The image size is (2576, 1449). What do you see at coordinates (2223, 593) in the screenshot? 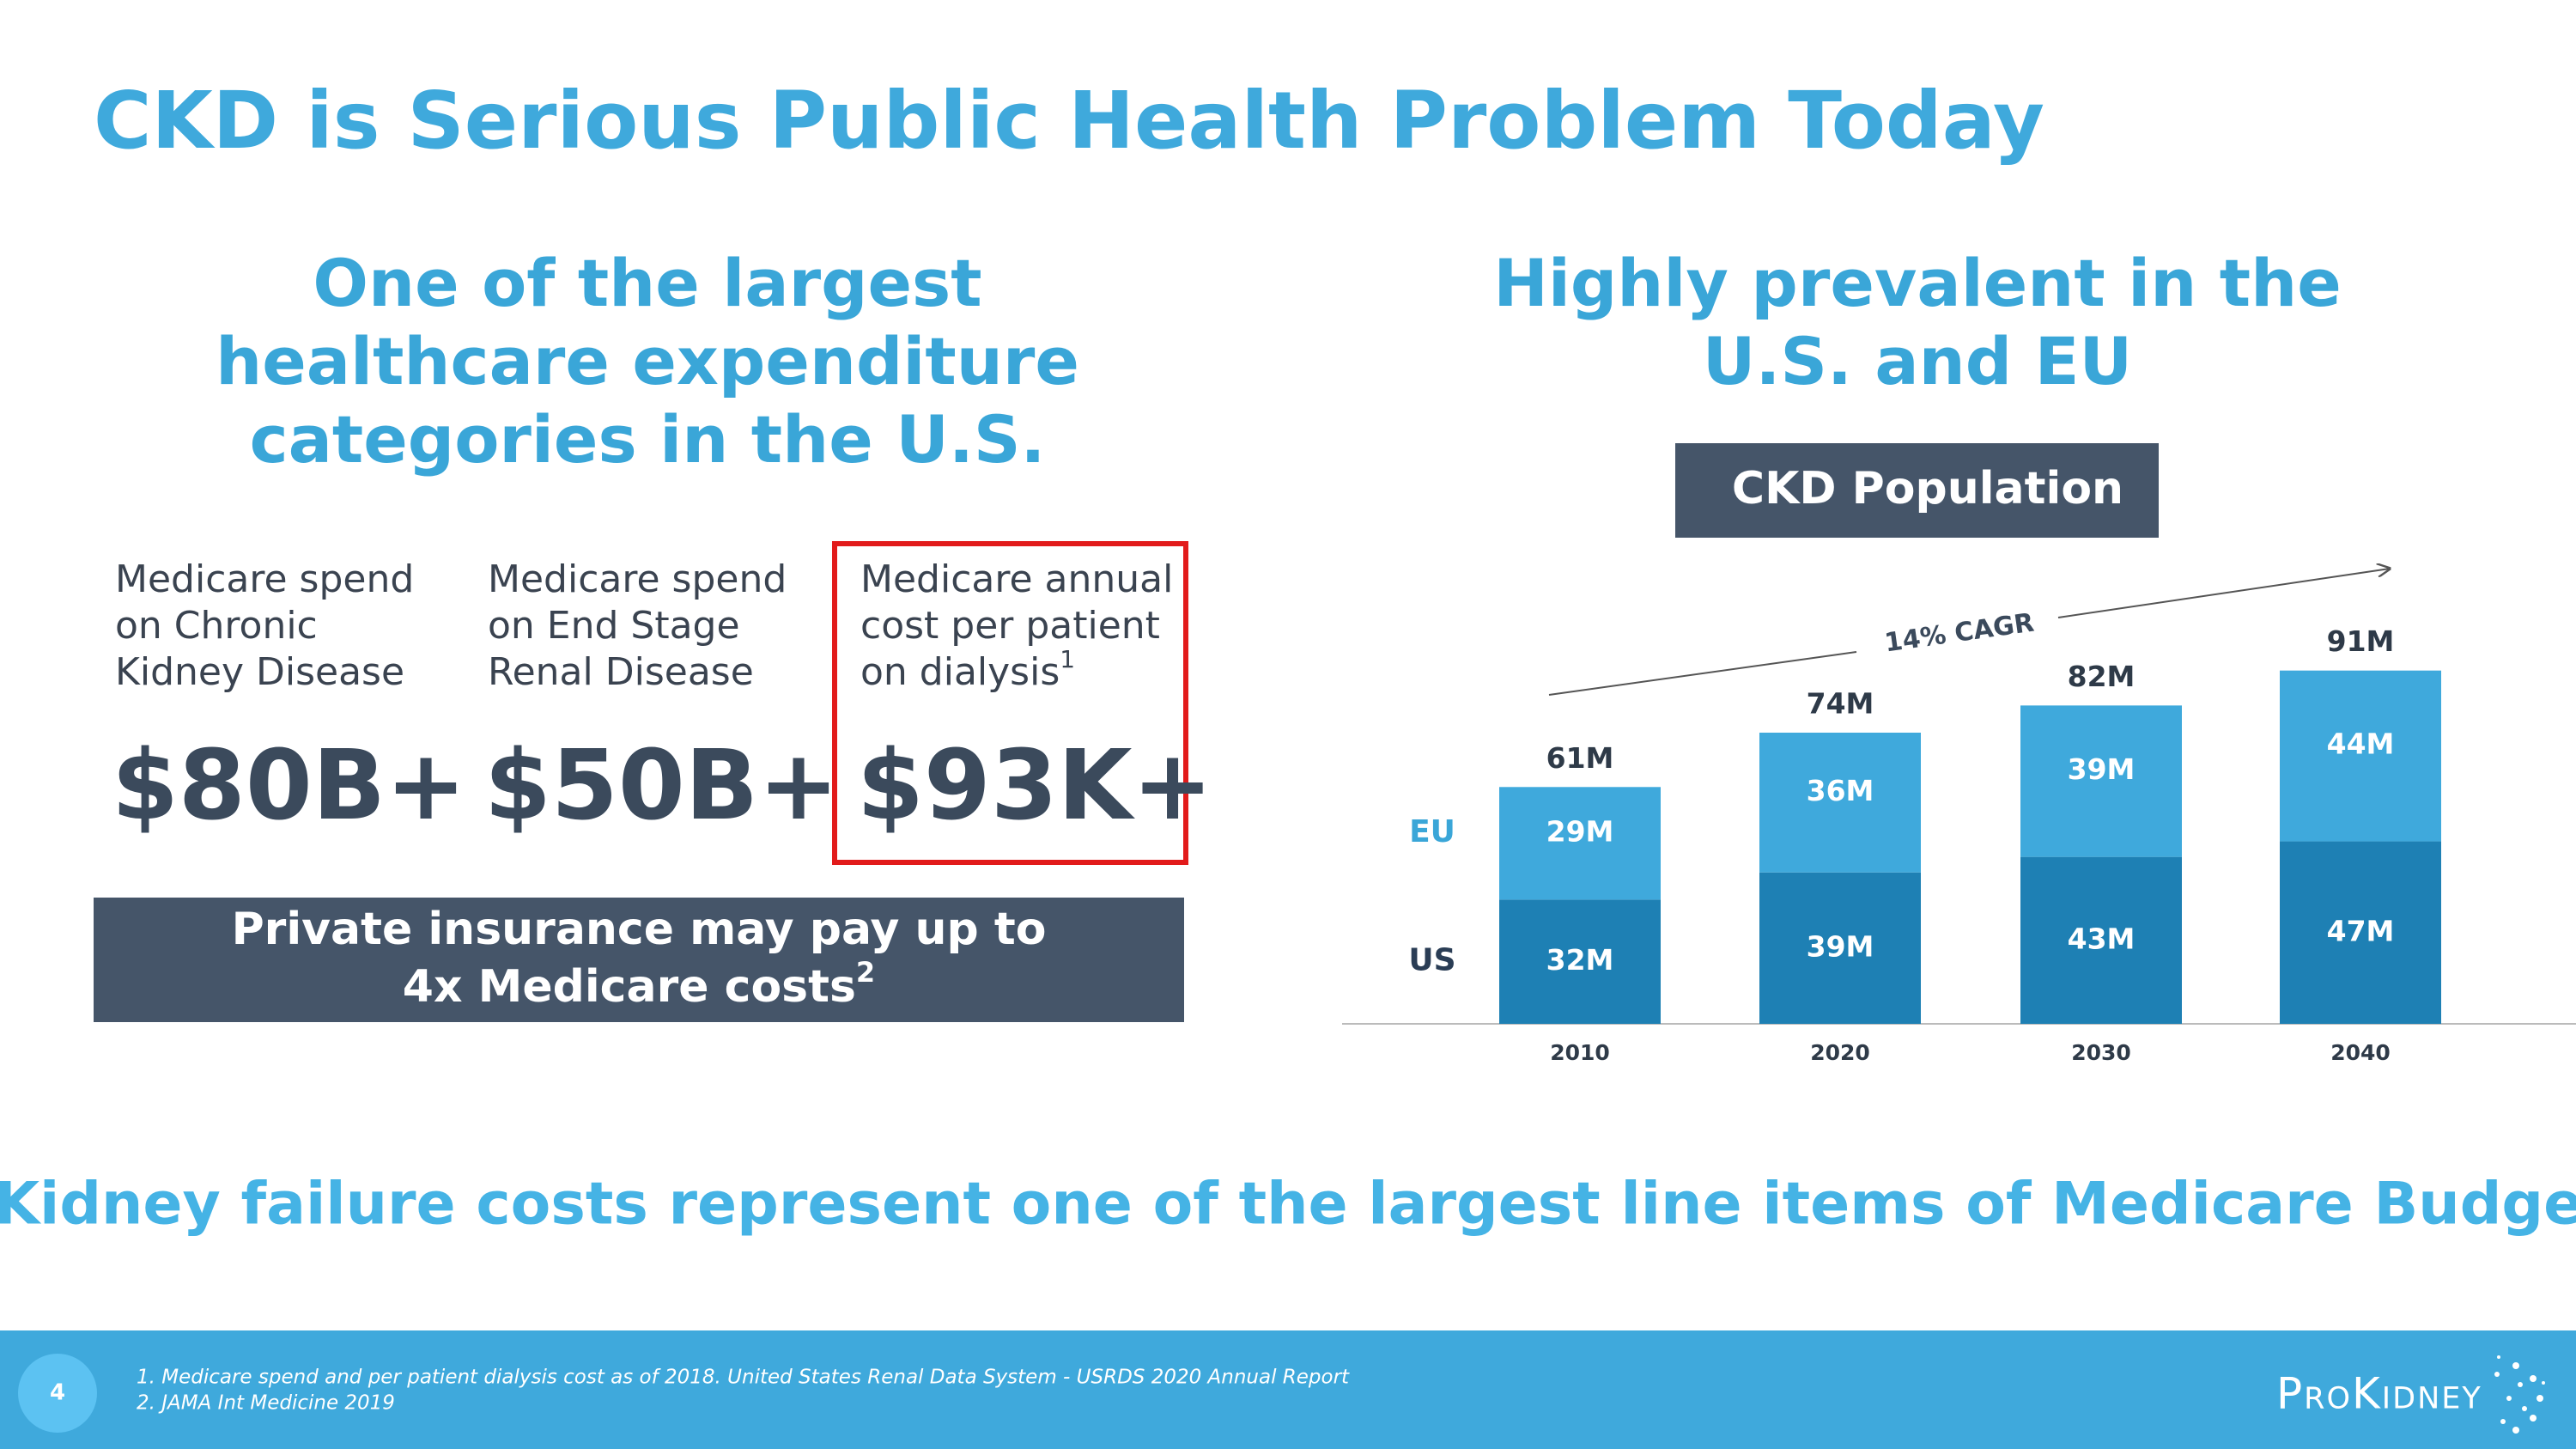
I see `cagr-arrow` at bounding box center [2223, 593].